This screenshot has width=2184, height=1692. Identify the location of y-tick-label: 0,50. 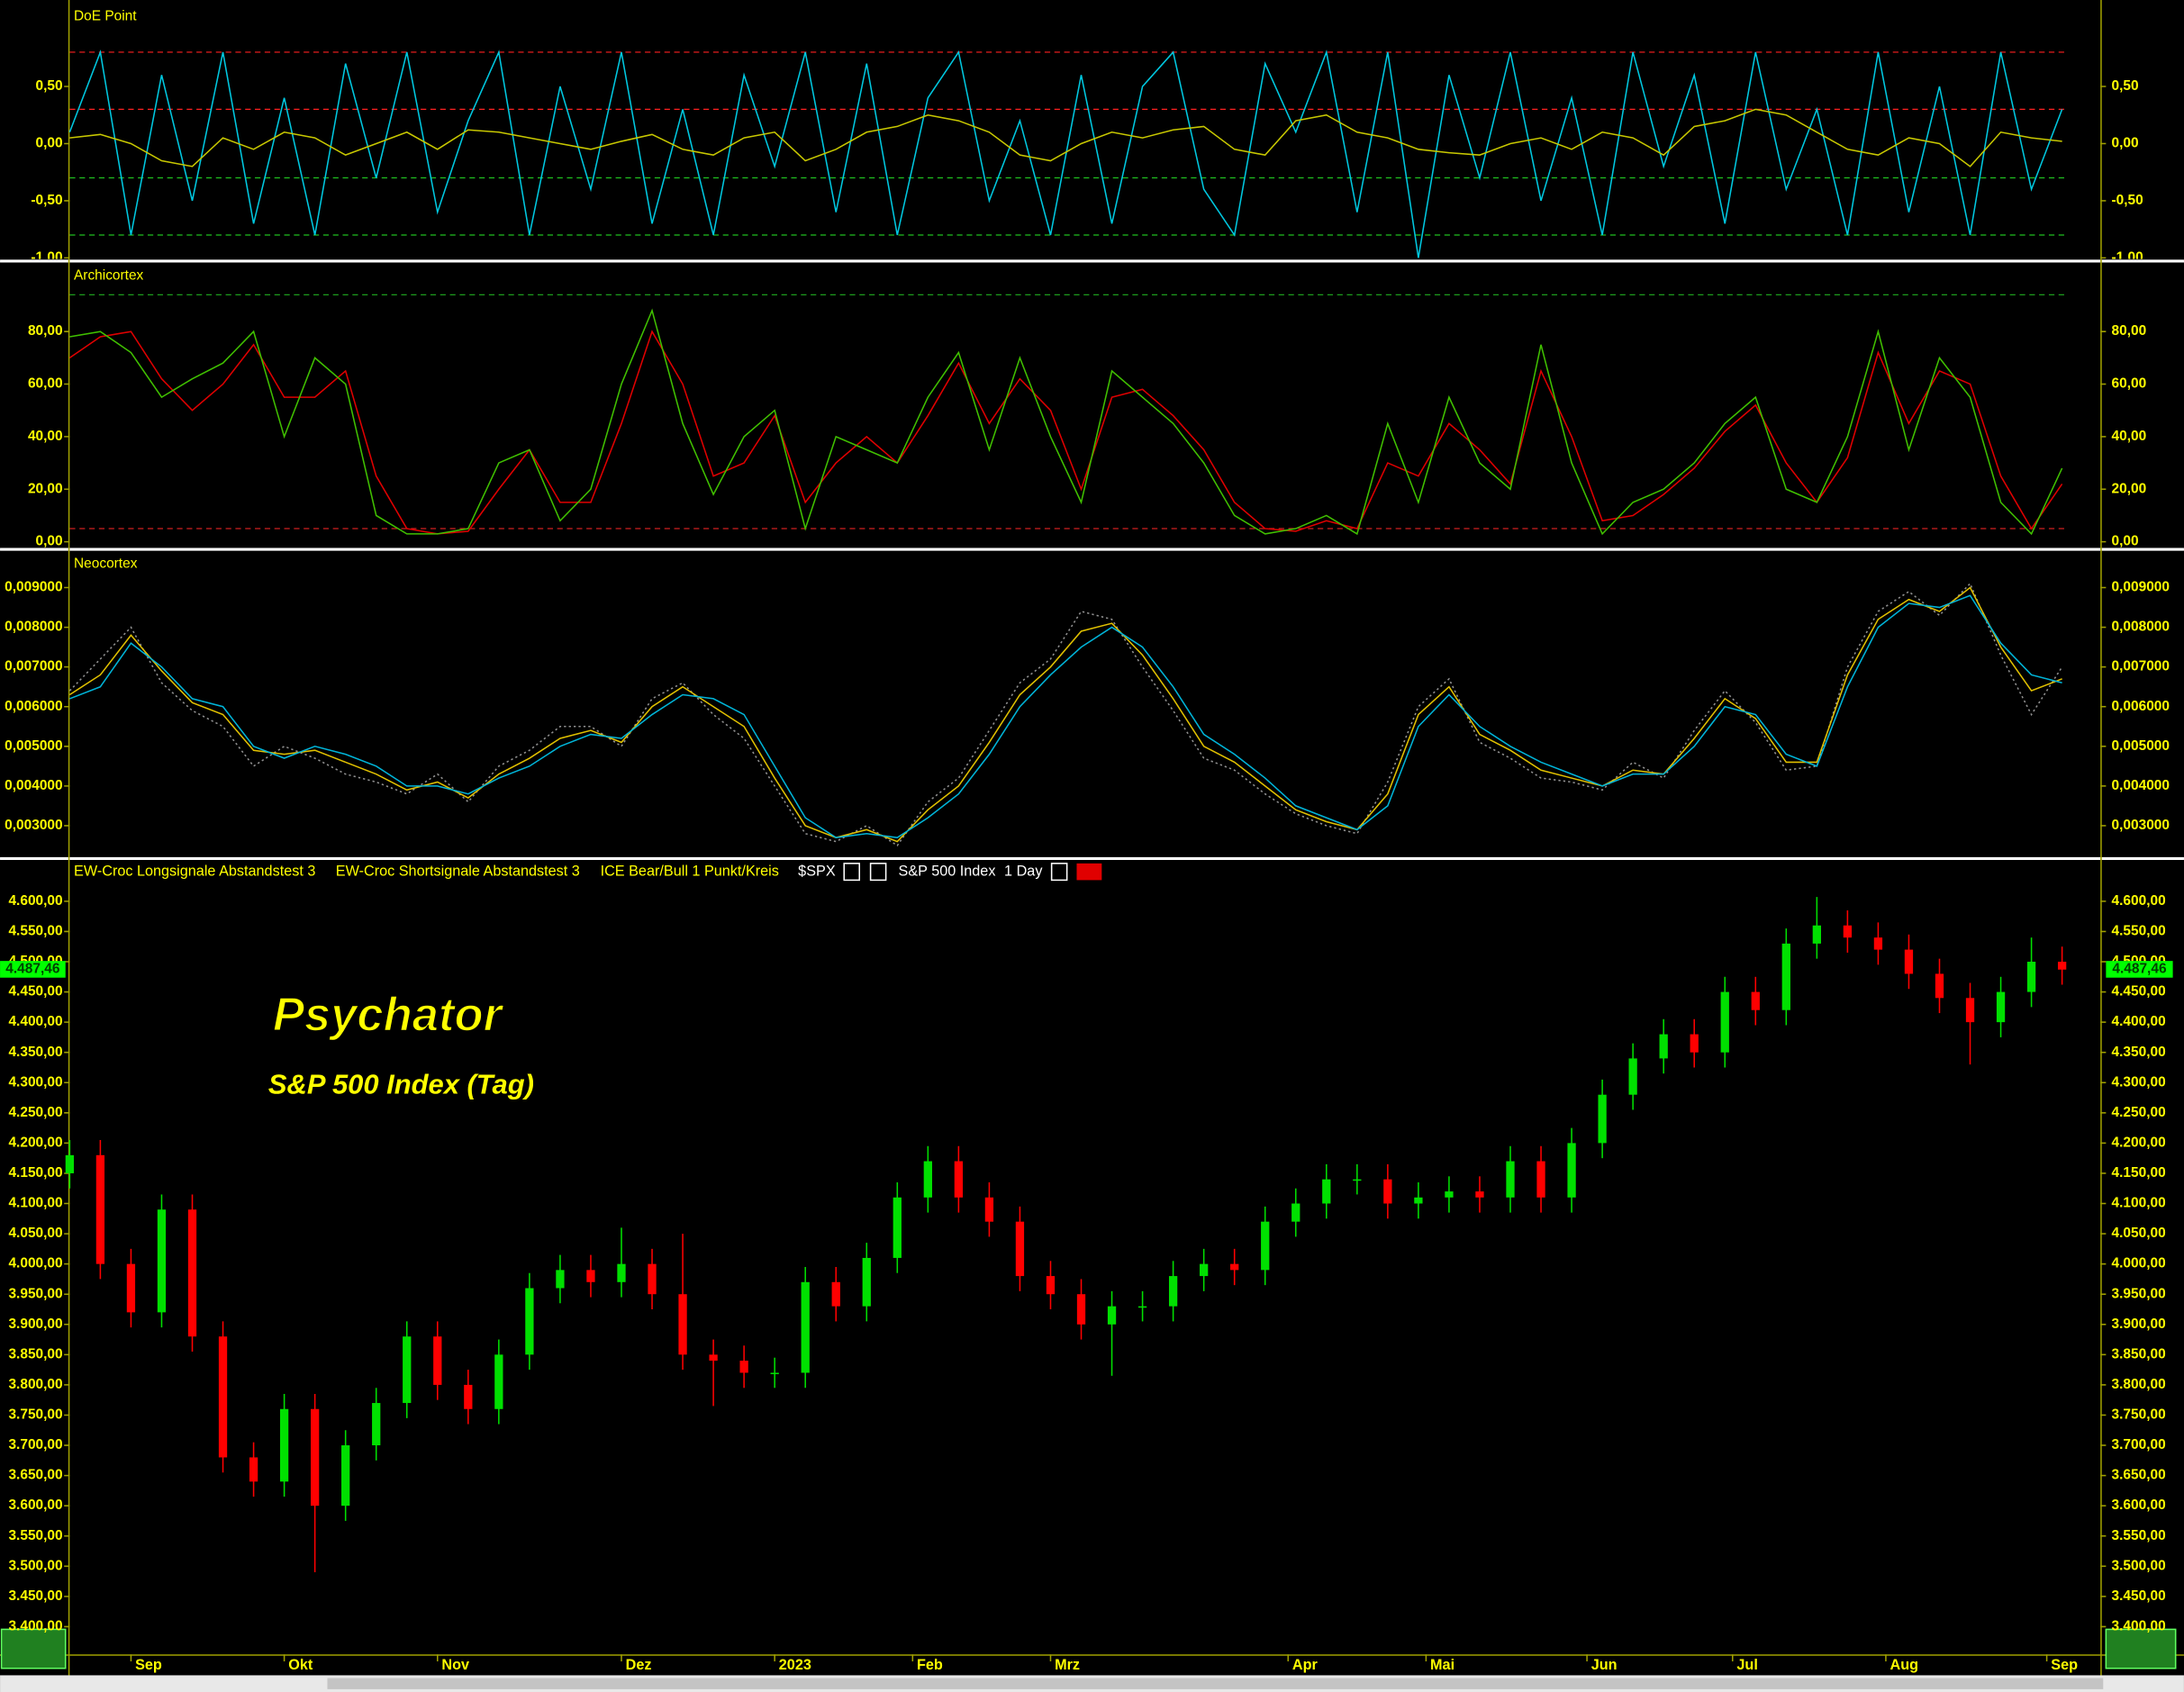
(2126, 86).